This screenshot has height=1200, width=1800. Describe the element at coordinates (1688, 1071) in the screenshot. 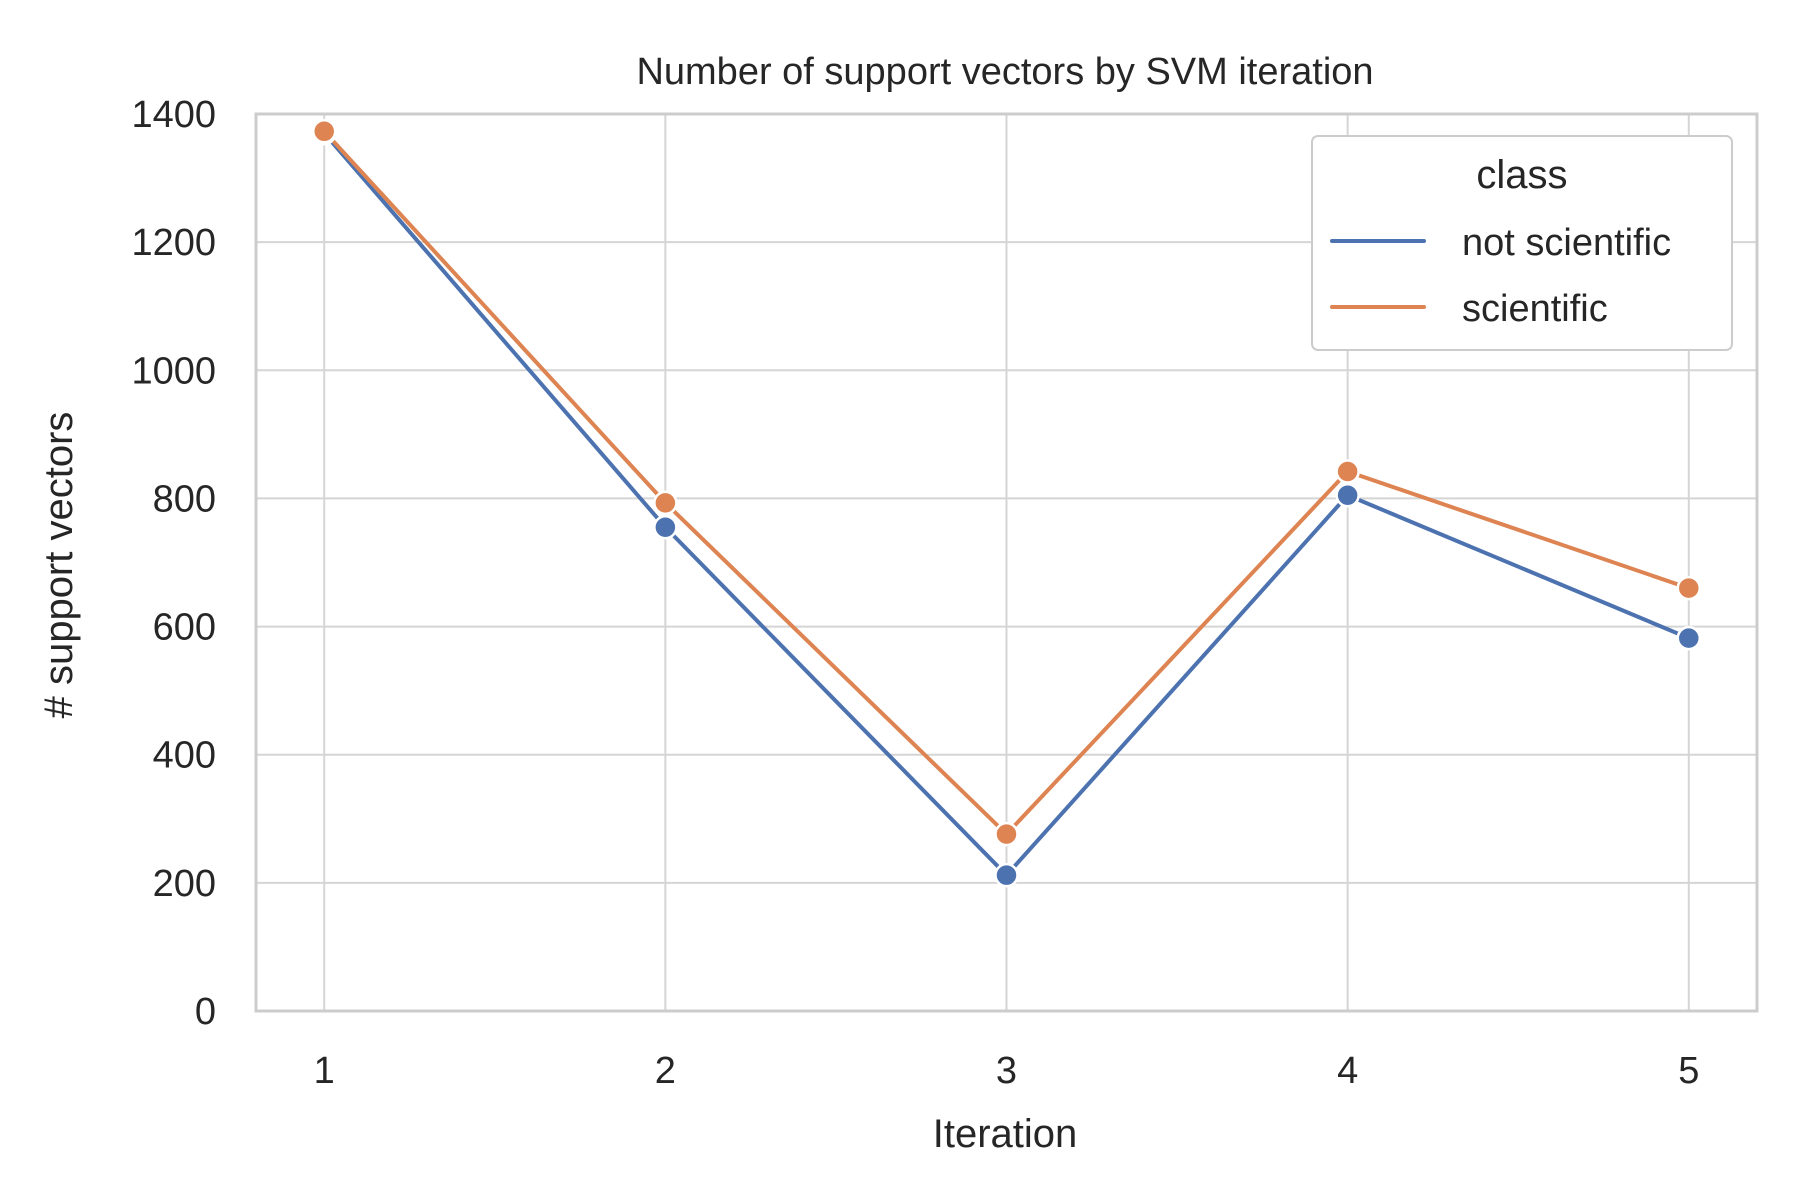

I see `x-tick-label-5: 5` at that location.